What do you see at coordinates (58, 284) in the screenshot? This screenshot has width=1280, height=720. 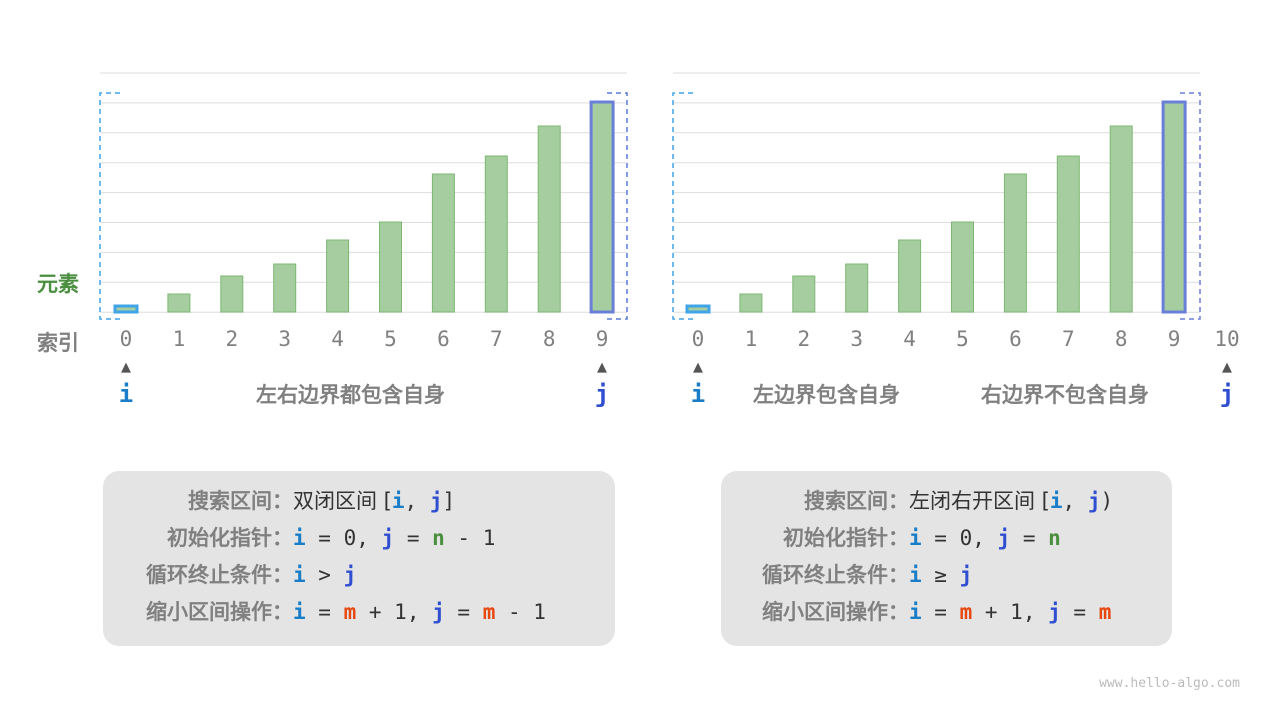 I see `elements-row-label: 元素` at bounding box center [58, 284].